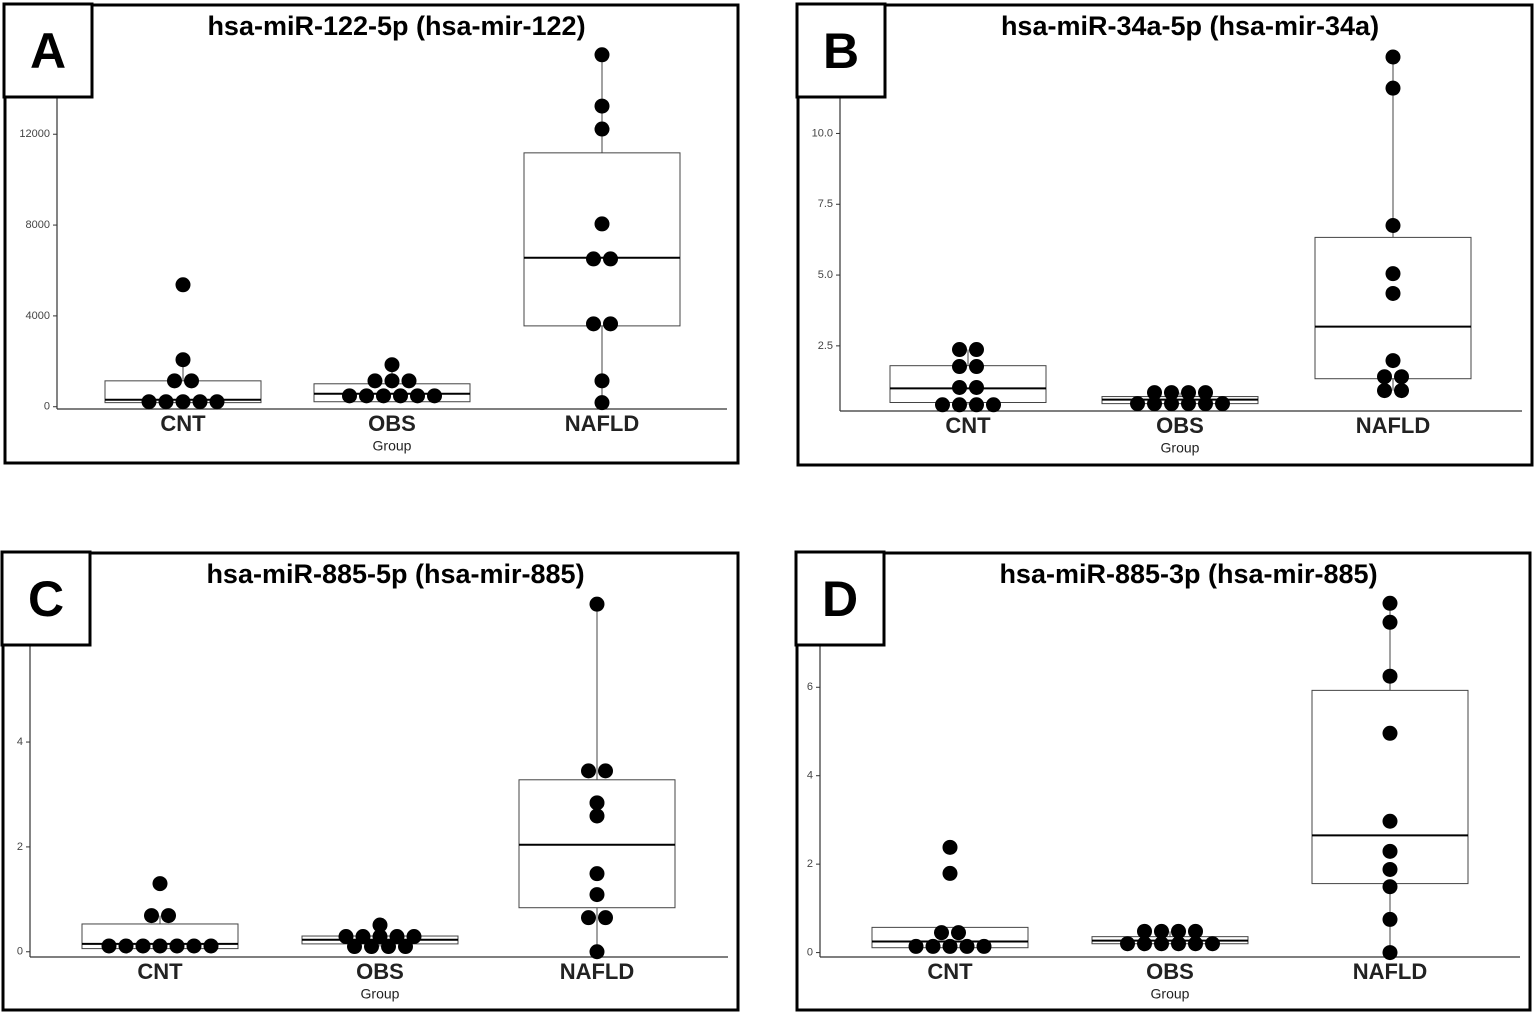 This screenshot has height=1013, width=1535. Describe the element at coordinates (20, 847) in the screenshot. I see `y-tick-label: 2` at that location.